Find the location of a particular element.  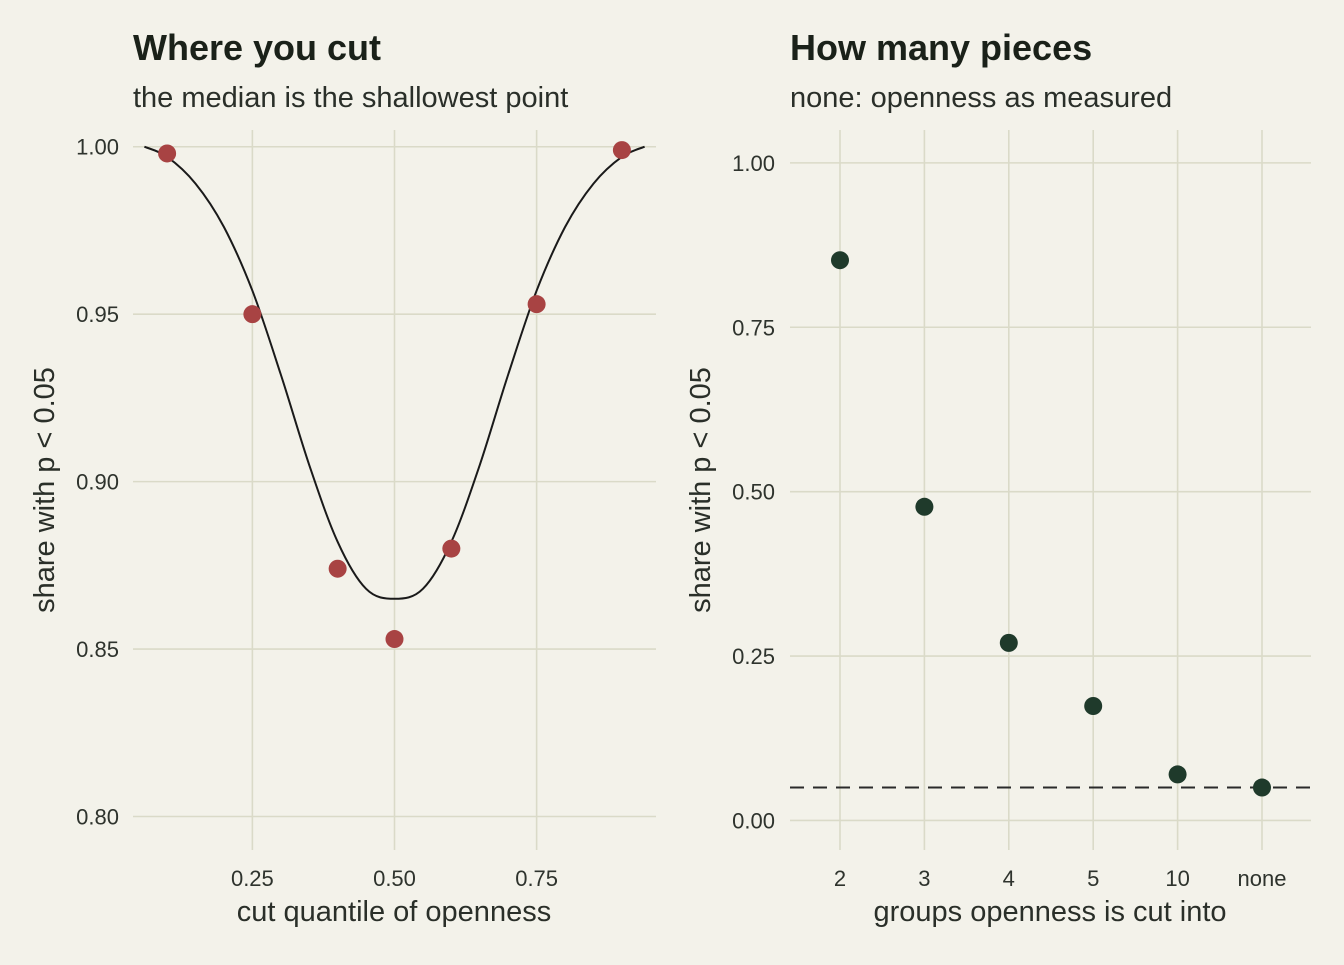

y-tick-label: 0.85 is located at coordinates (97, 649).